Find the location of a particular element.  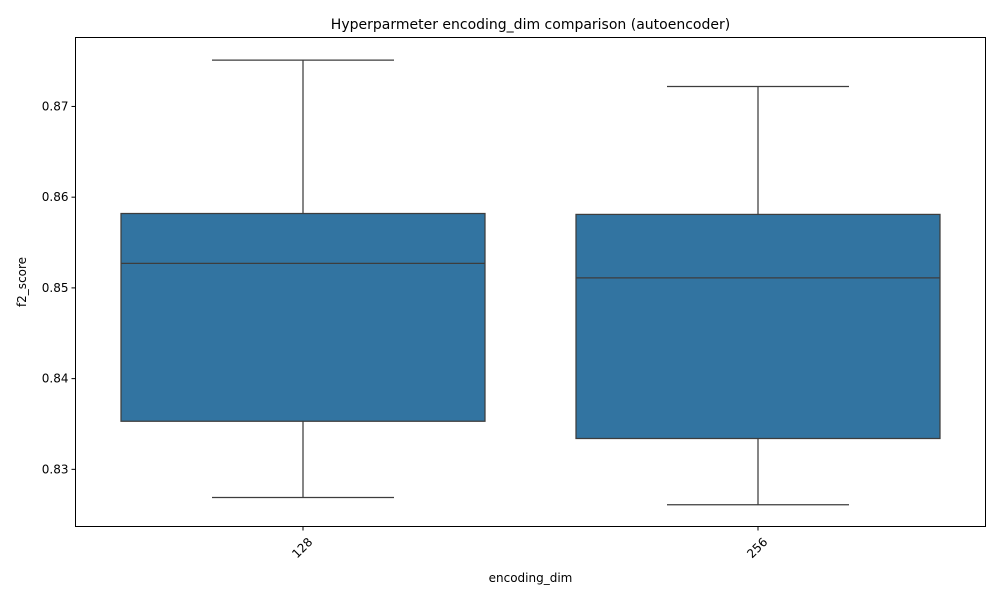

y-axis-label: f2_score is located at coordinates (22, 282).